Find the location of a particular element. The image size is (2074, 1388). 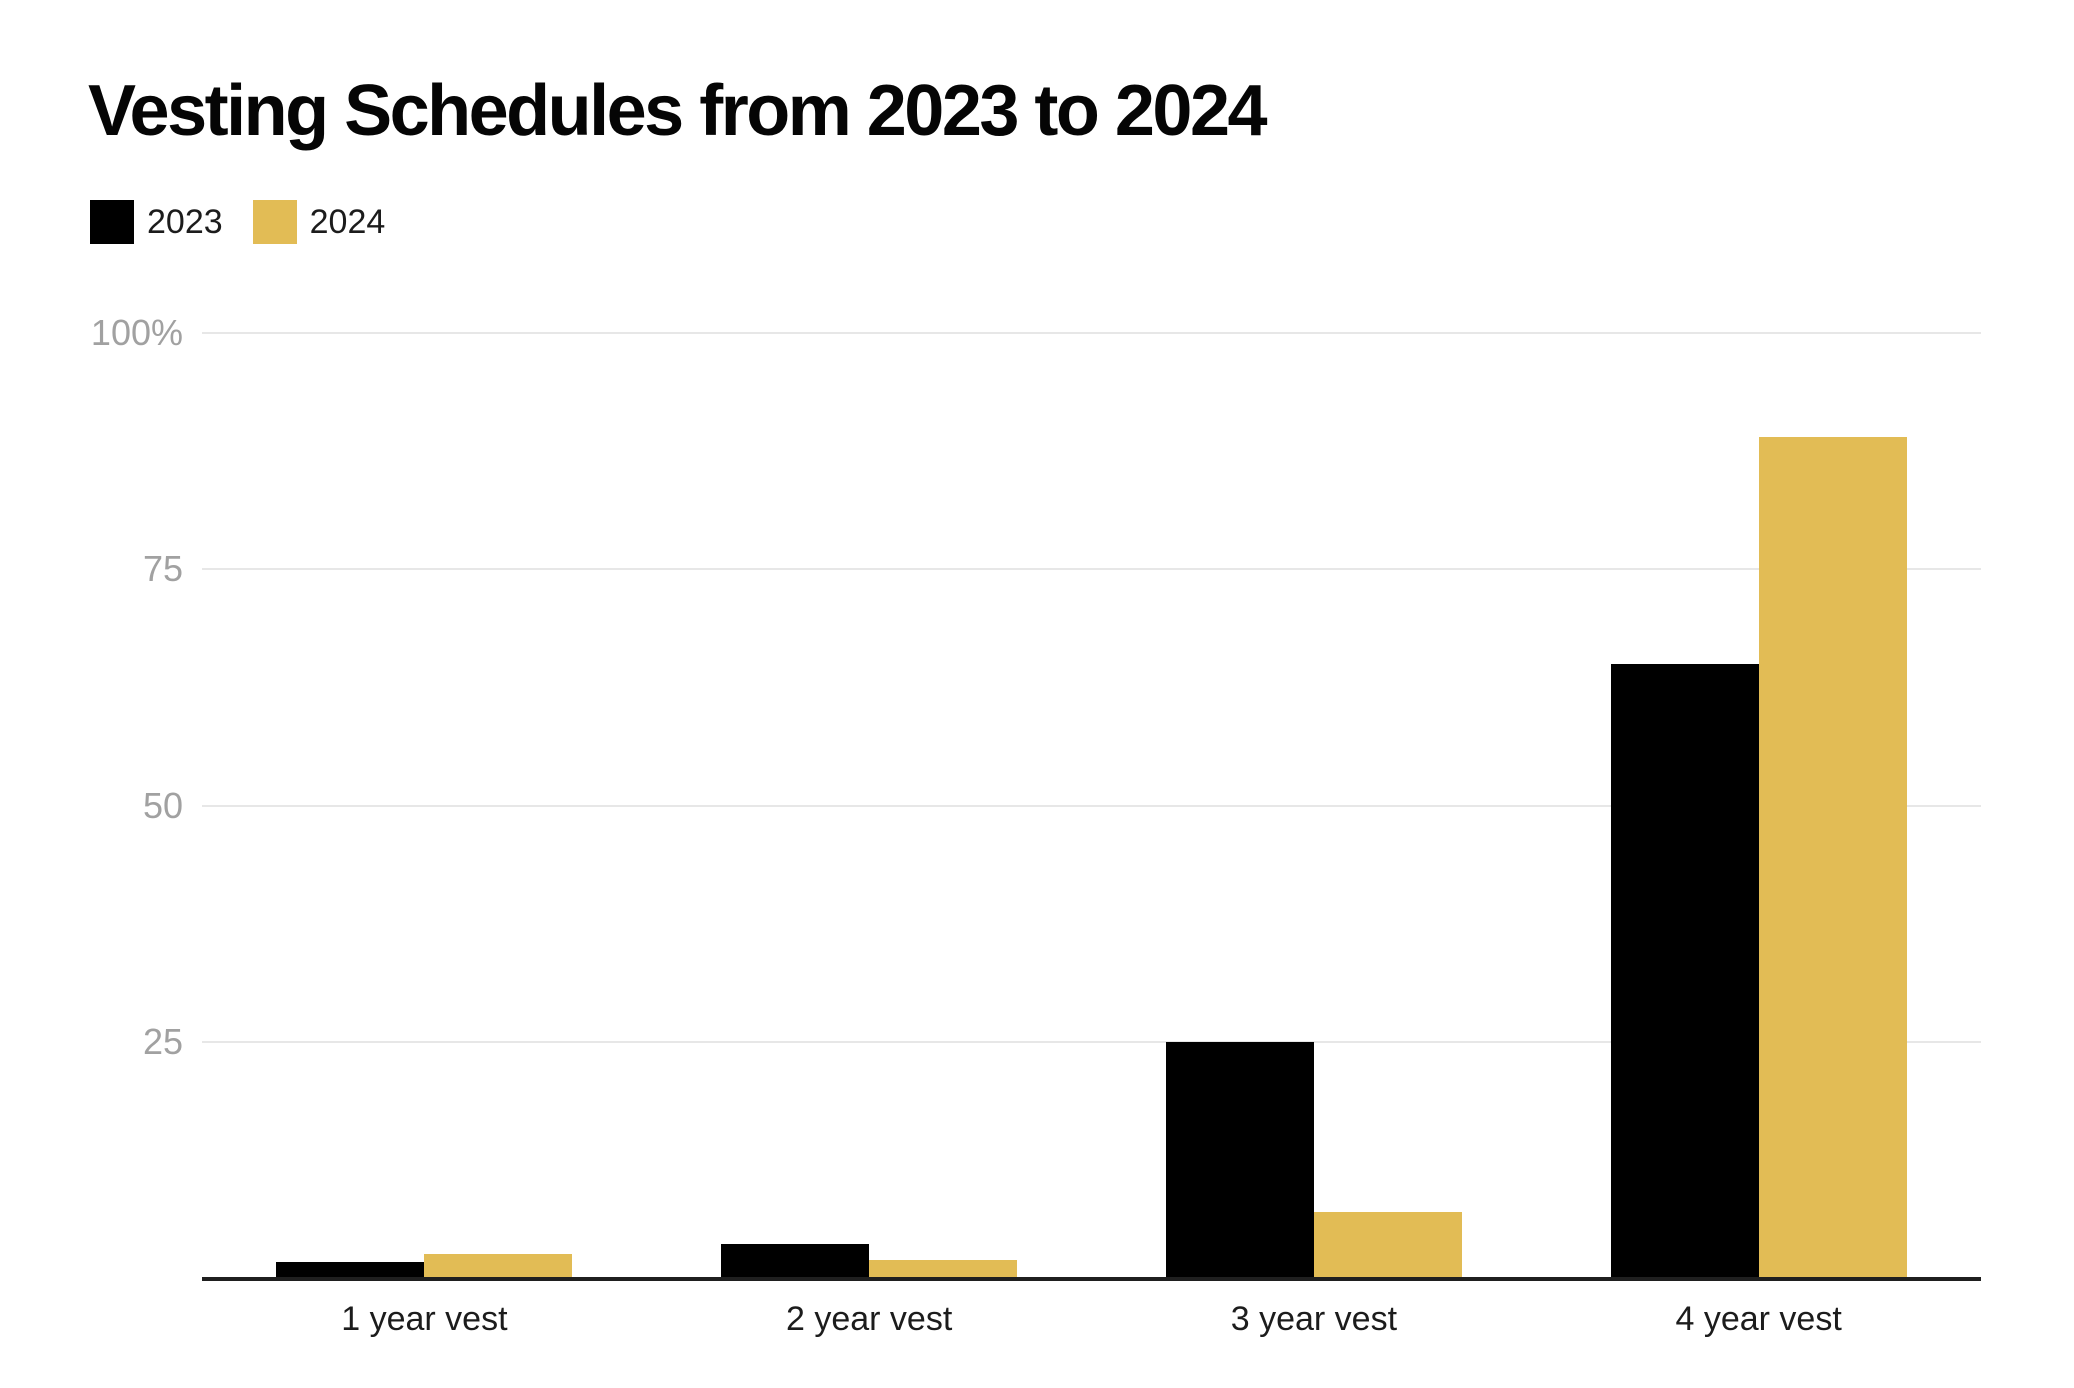

x-tick-label-2: 2 year vest is located at coordinates (869, 1319).